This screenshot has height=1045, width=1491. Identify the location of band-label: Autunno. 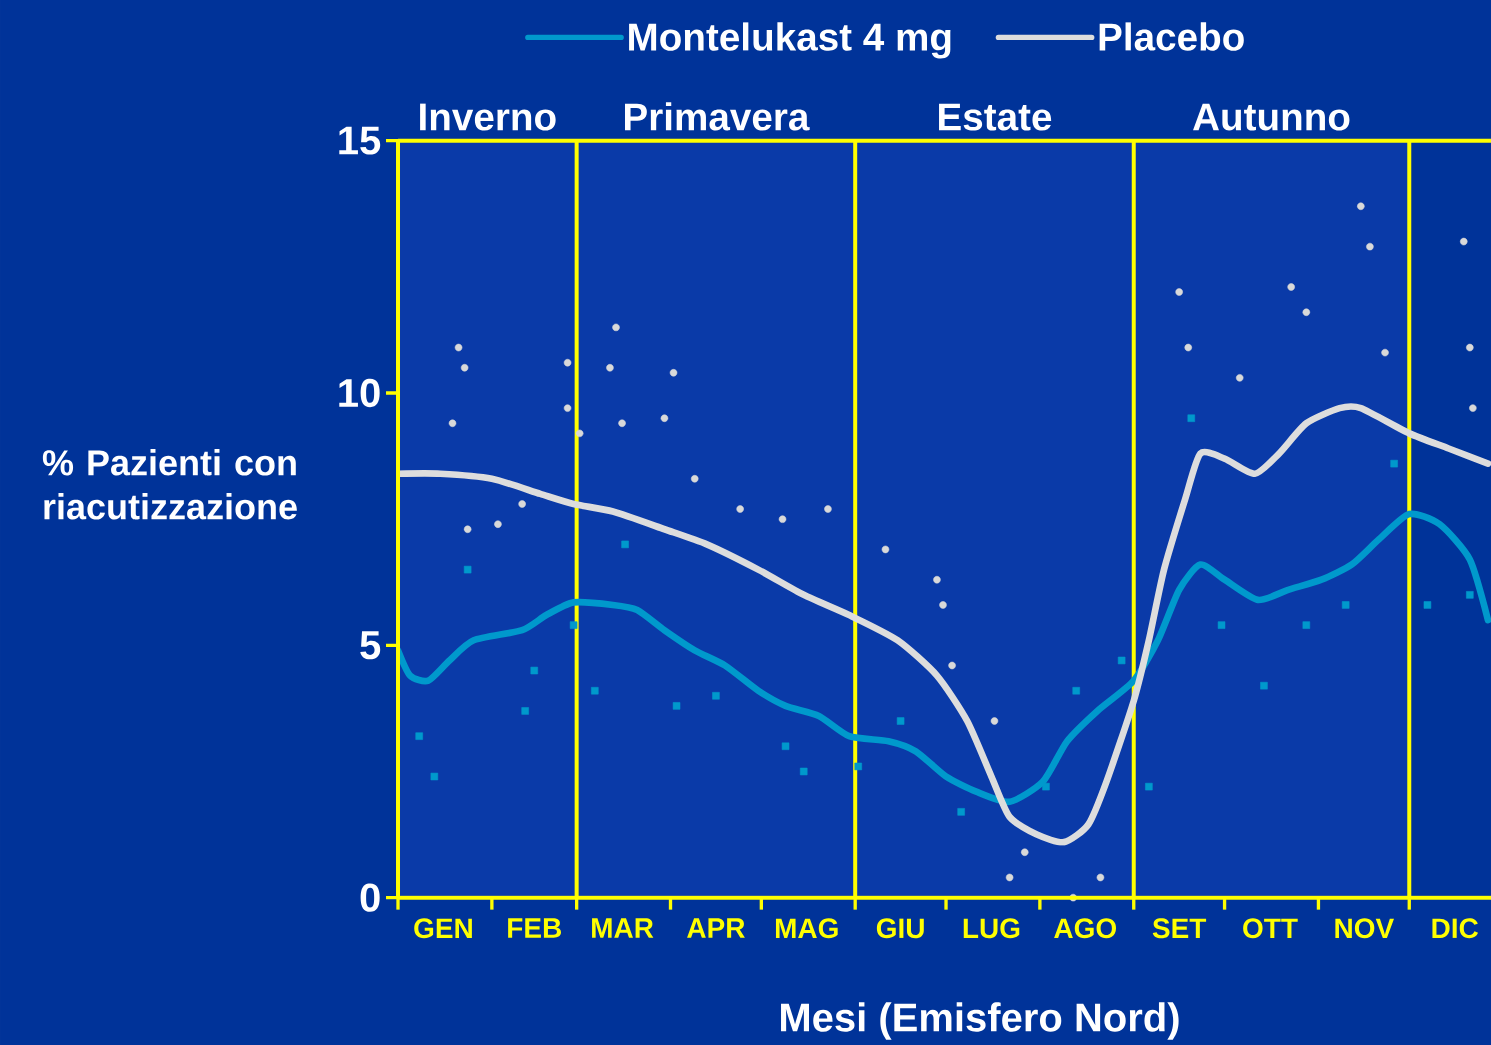
(1271, 117).